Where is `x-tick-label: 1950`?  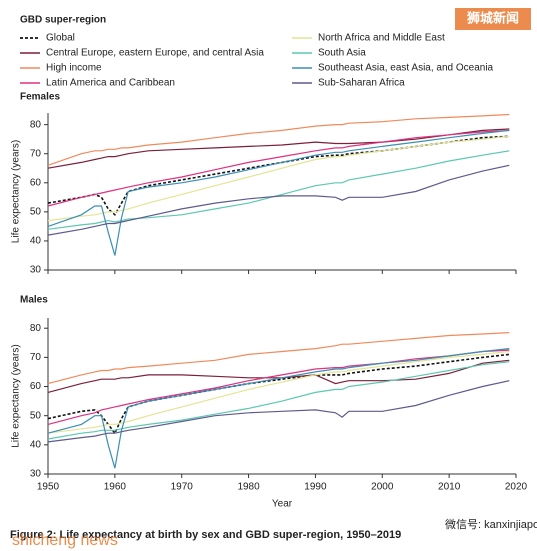
x-tick-label: 1950 is located at coordinates (48, 487).